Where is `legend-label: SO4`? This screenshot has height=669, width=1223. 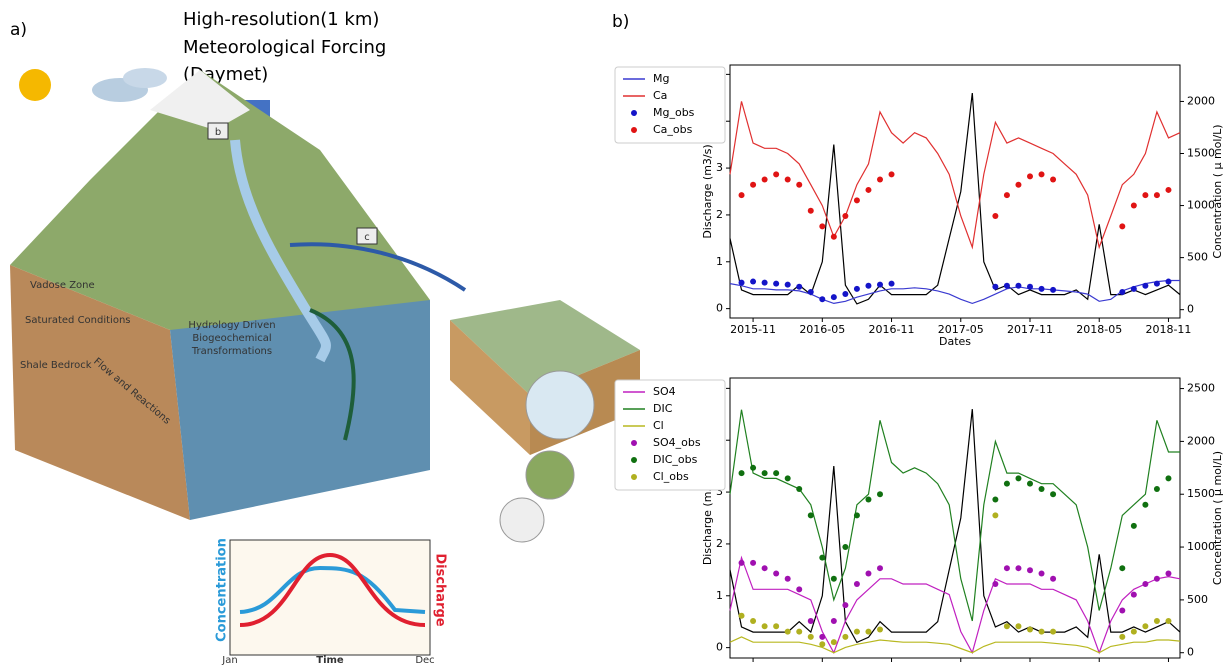
legend-label: SO4 is located at coordinates (664, 391).